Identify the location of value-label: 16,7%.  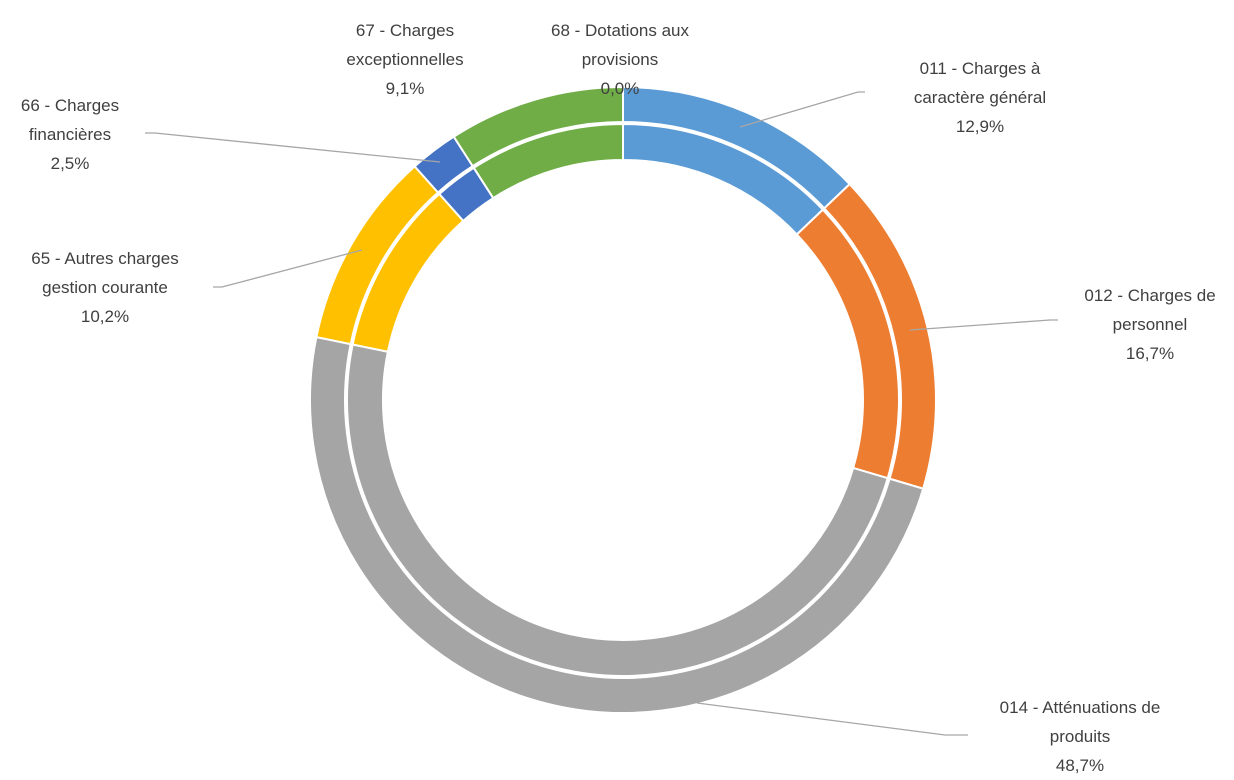
(1150, 353).